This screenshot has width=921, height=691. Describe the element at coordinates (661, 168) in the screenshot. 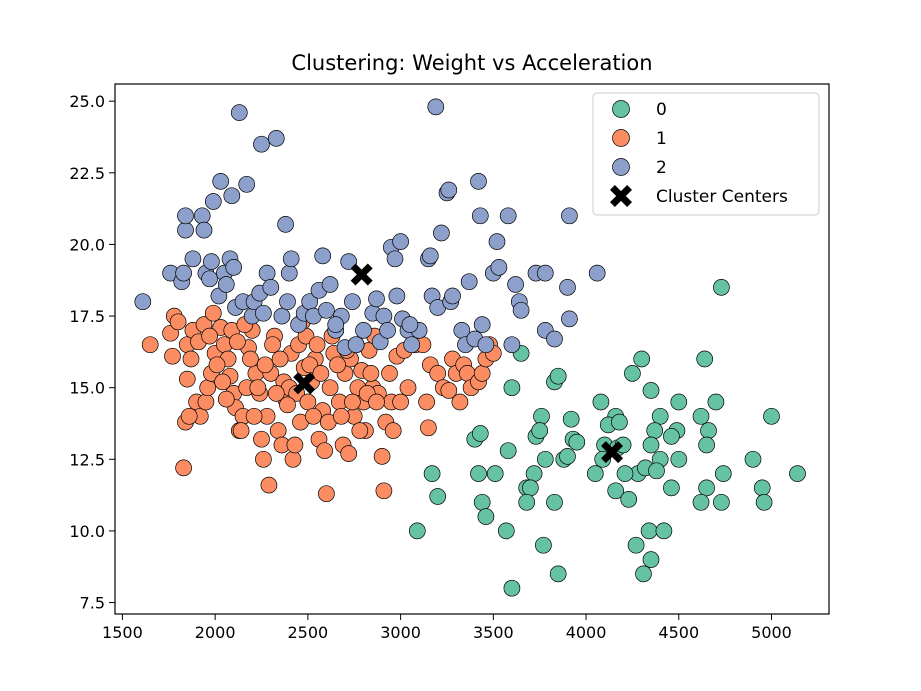

I see `legend-label: 2` at that location.